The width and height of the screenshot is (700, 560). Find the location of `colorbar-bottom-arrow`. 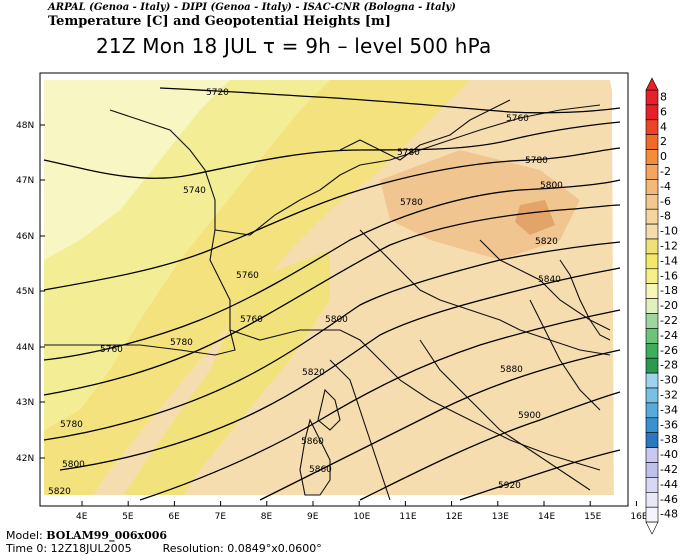

colorbar-bottom-arrow is located at coordinates (652, 528).